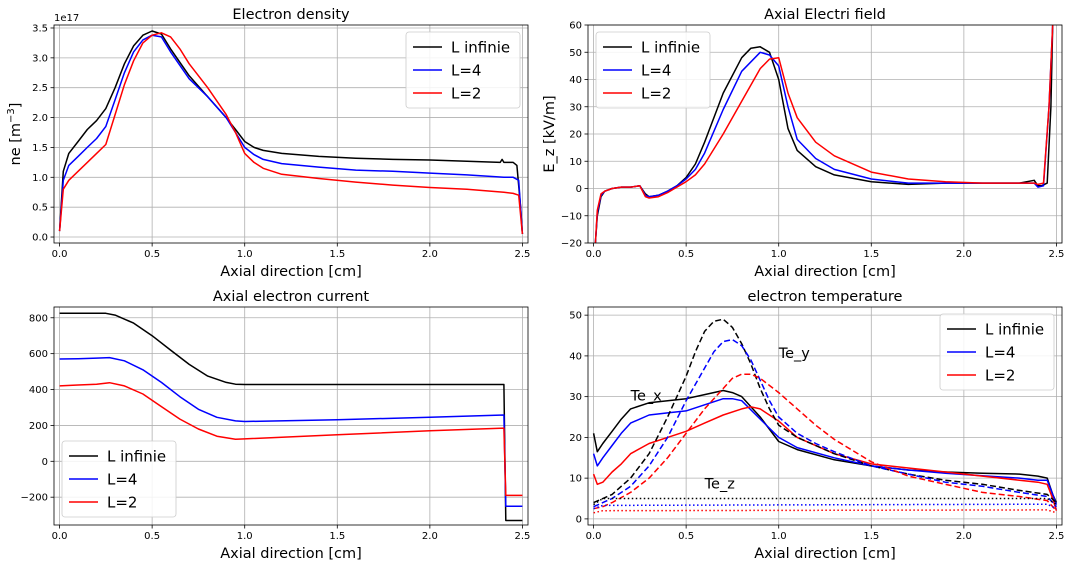 Image resolution: width=1072 pixels, height=568 pixels. I want to click on y-axis-label-superscript: −3, so click(11, 115).